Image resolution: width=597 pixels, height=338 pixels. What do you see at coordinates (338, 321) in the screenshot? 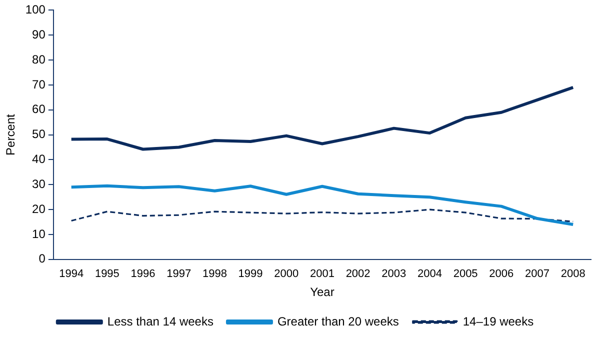
I see `legend-label: Greater than 20 weeks` at bounding box center [338, 321].